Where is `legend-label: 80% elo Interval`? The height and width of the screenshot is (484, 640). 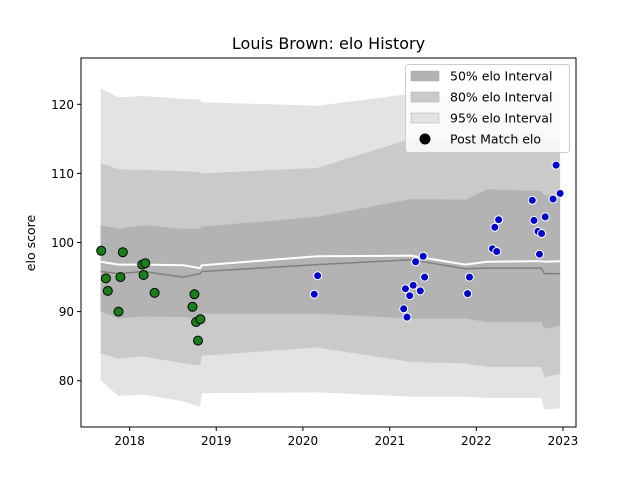 legend-label: 80% elo Interval is located at coordinates (501, 97).